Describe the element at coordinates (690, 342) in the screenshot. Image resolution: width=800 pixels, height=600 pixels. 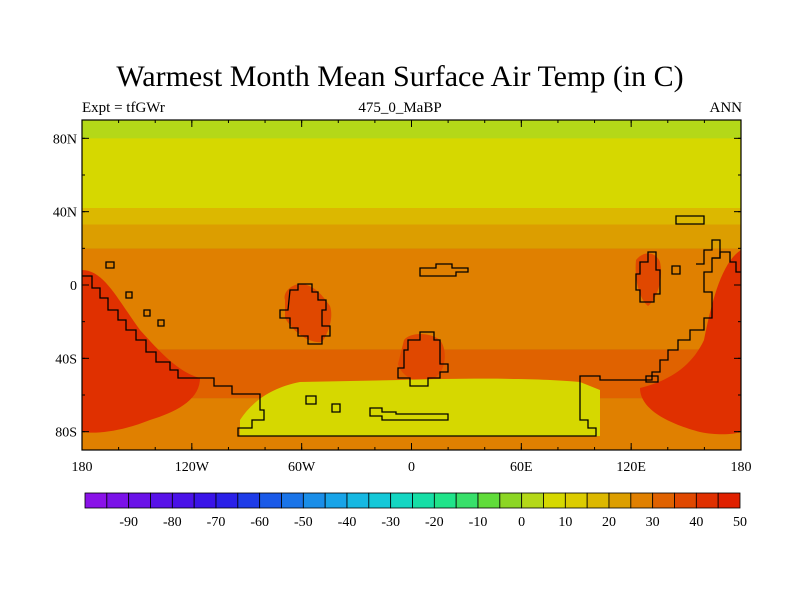
I see `field-eastern-hot-region` at that location.